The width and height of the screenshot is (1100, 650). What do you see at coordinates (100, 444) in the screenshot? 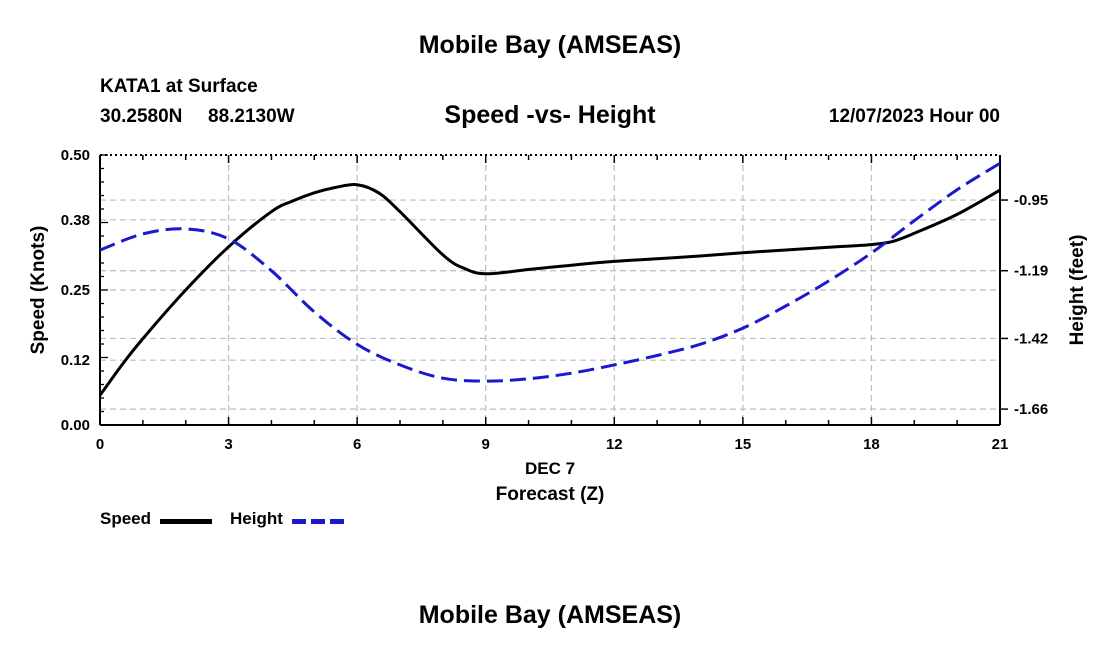
I see `x-tick-label: 0` at bounding box center [100, 444].